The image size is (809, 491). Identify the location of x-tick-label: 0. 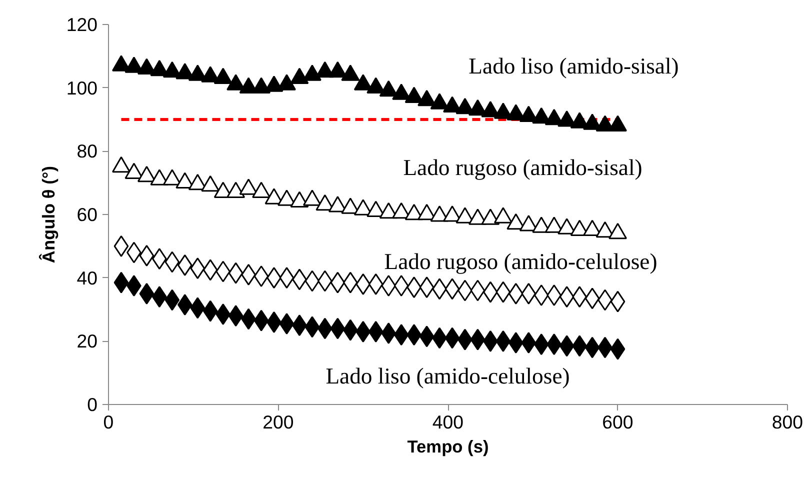
(108, 422).